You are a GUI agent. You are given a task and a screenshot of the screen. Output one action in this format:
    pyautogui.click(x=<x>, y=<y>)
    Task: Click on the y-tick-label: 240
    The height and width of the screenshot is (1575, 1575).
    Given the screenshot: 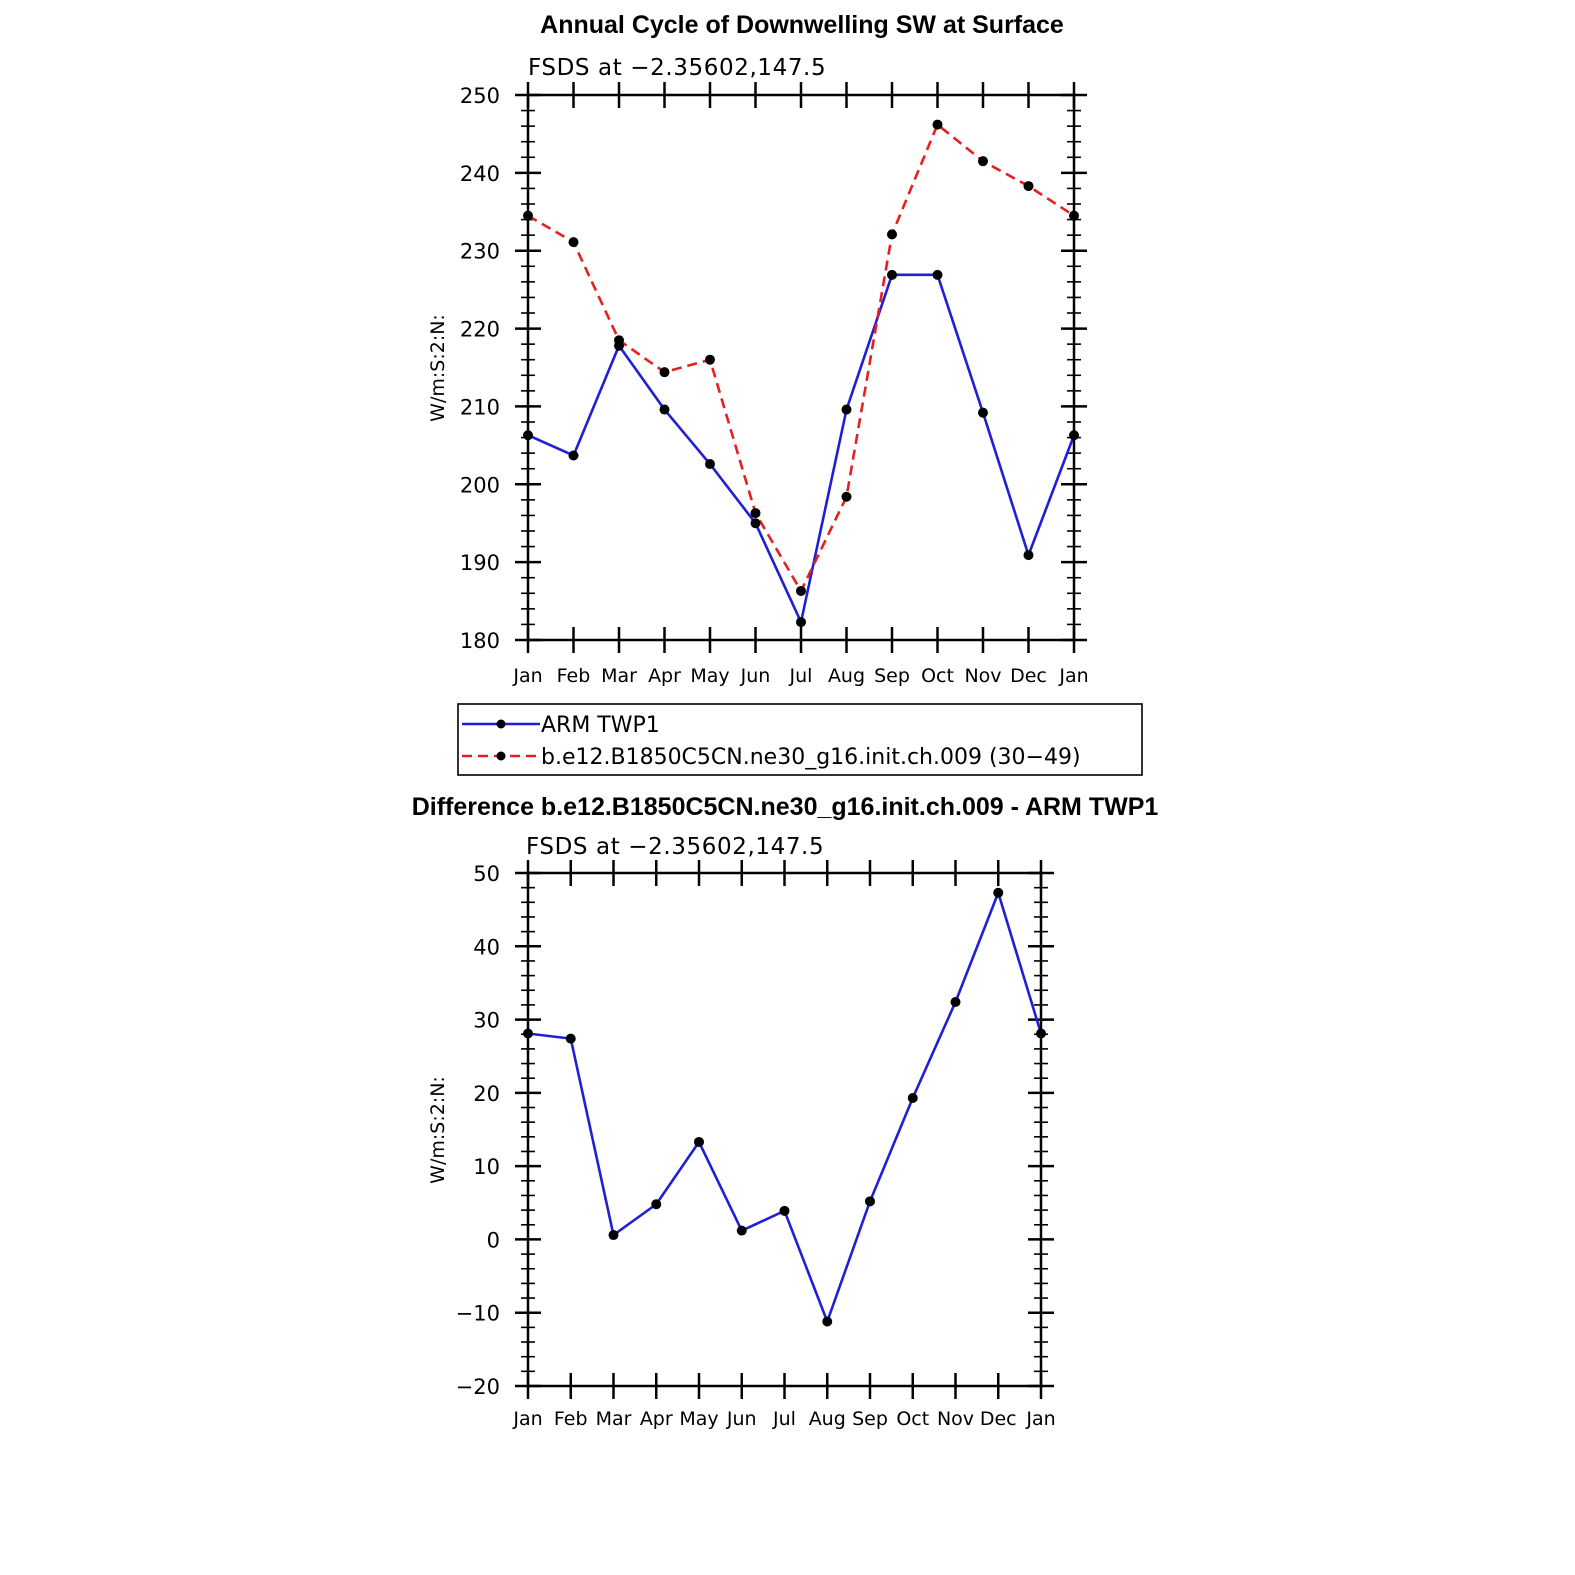 What is the action you would take?
    pyautogui.click(x=480, y=174)
    